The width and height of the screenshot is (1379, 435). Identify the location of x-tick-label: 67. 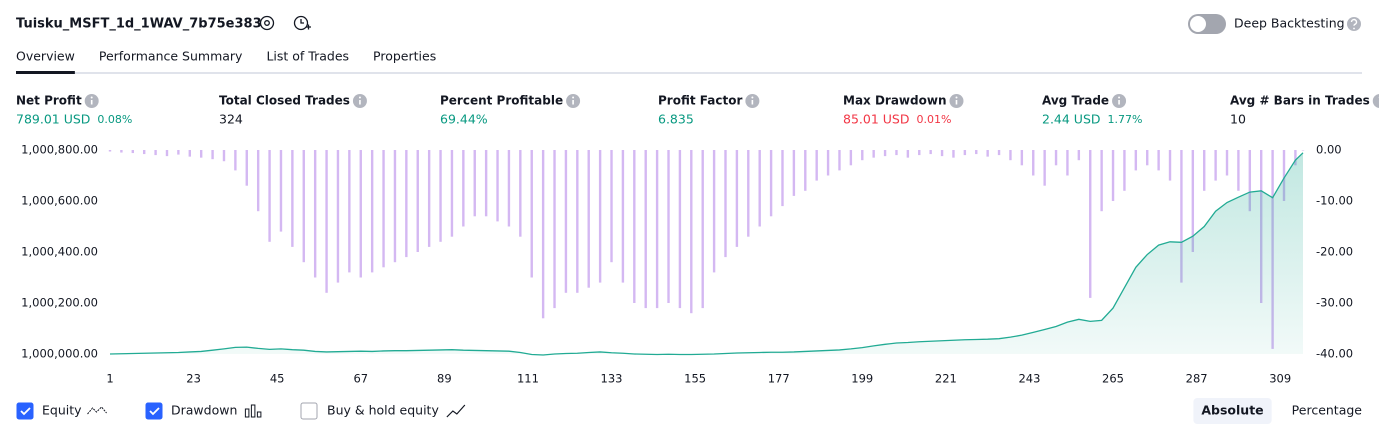
(360, 379).